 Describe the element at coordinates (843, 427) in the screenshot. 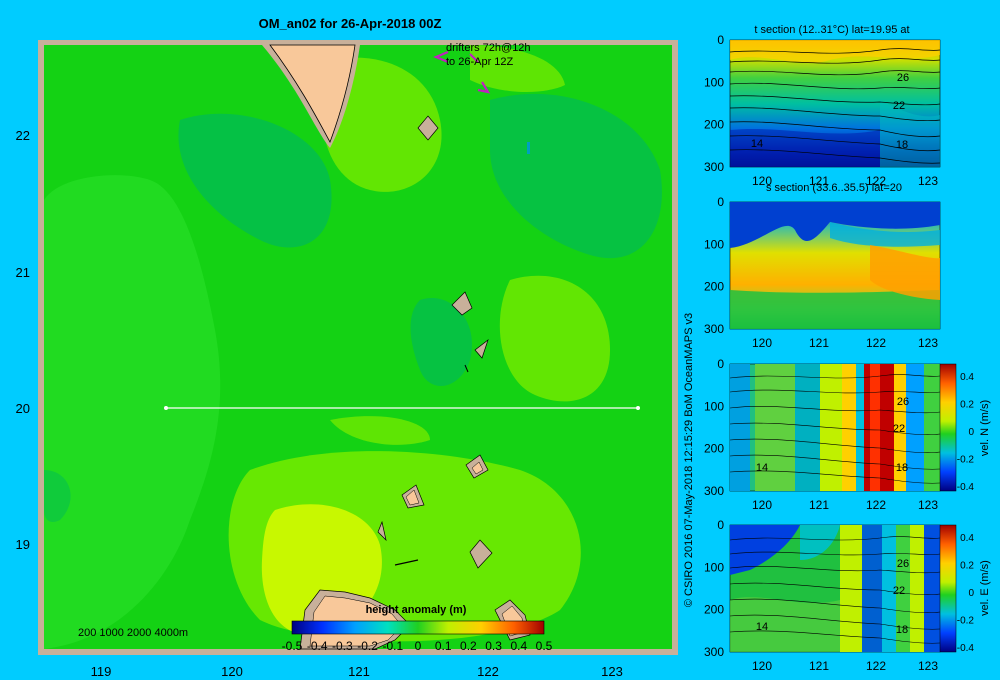

I see `v-section-panel: 26 22 18 14` at that location.